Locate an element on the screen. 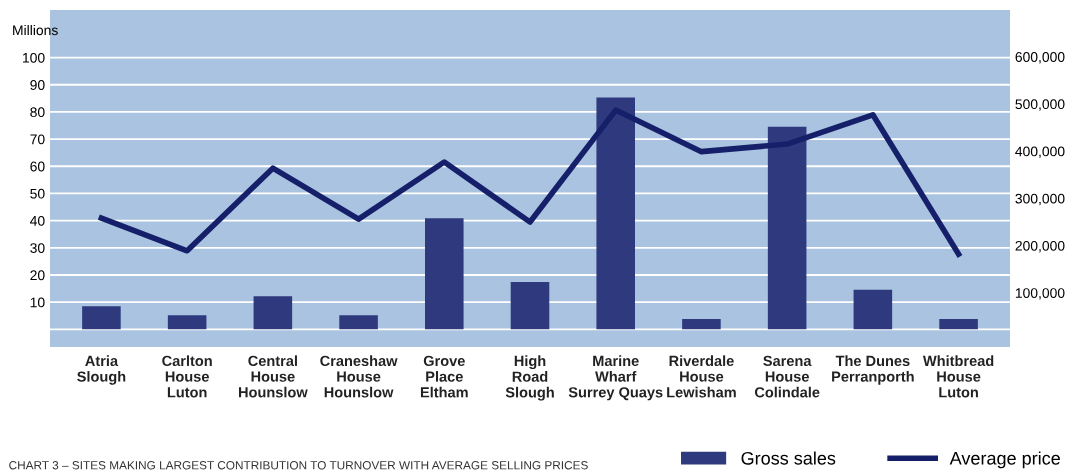  y2-tick-label: 400,000 is located at coordinates (1040, 152).